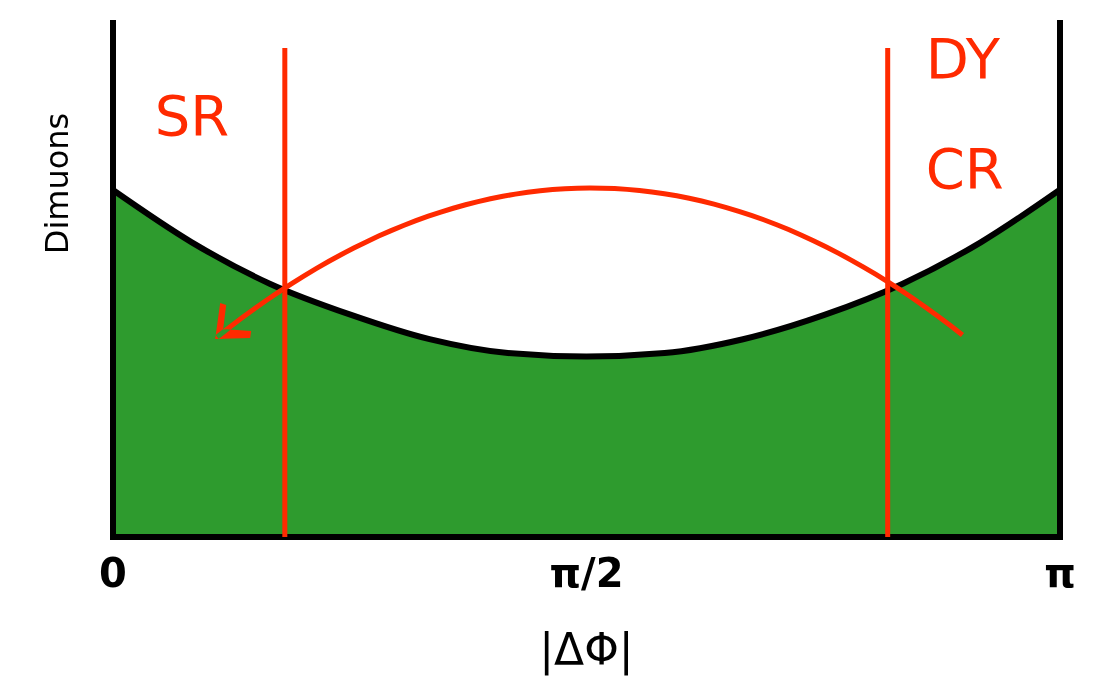 The image size is (1106, 690). What do you see at coordinates (586, 650) in the screenshot?
I see `x-axis-title: |ΔΦ|` at bounding box center [586, 650].